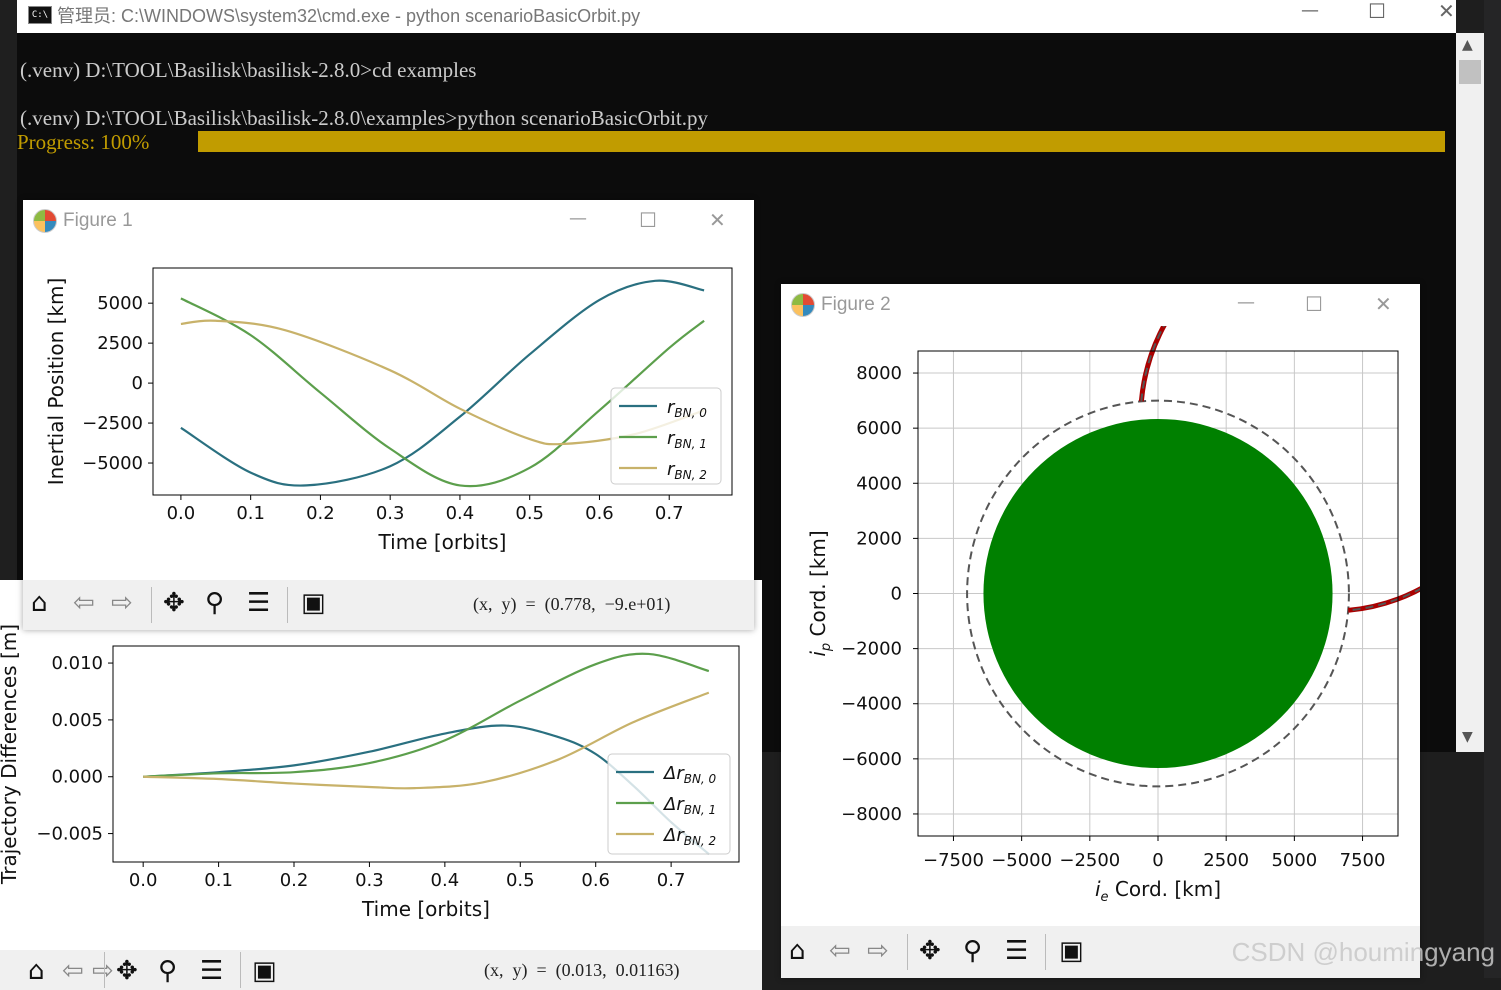 The width and height of the screenshot is (1501, 990). What do you see at coordinates (112, 463) in the screenshot?
I see `y-tick-label: −5000` at bounding box center [112, 463].